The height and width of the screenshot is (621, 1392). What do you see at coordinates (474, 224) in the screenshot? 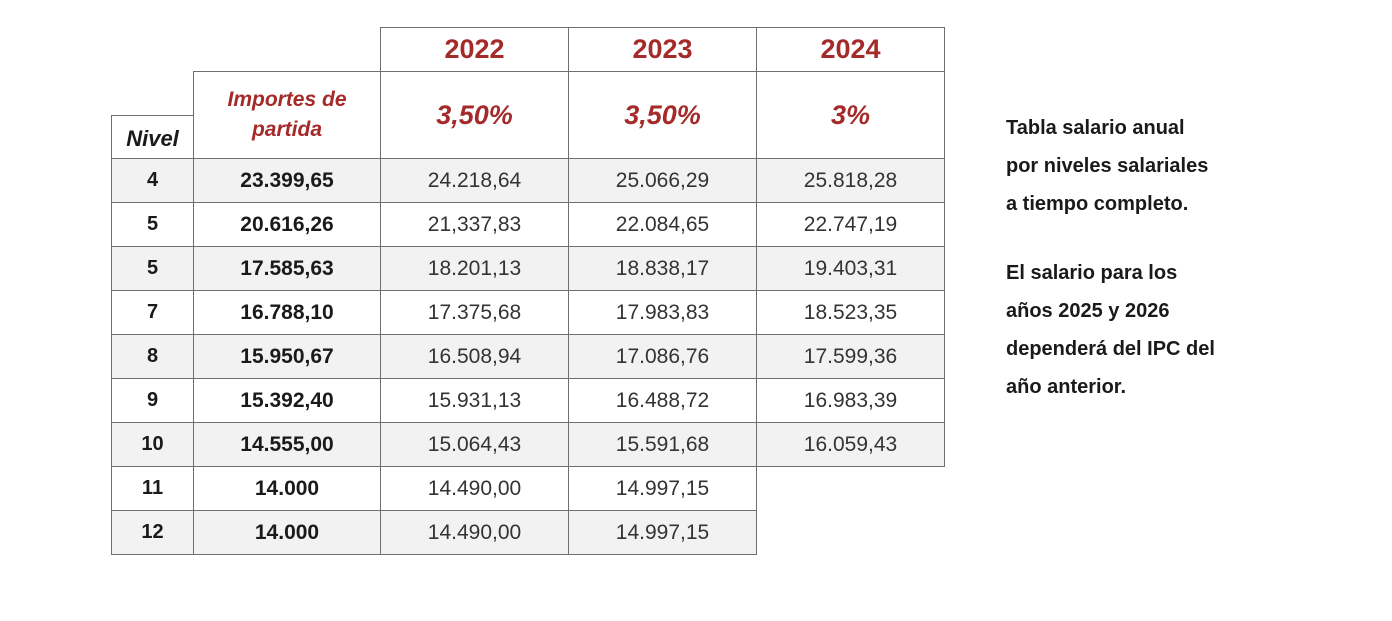
I see `salary-2022-cell: 21,337,83` at bounding box center [474, 224].